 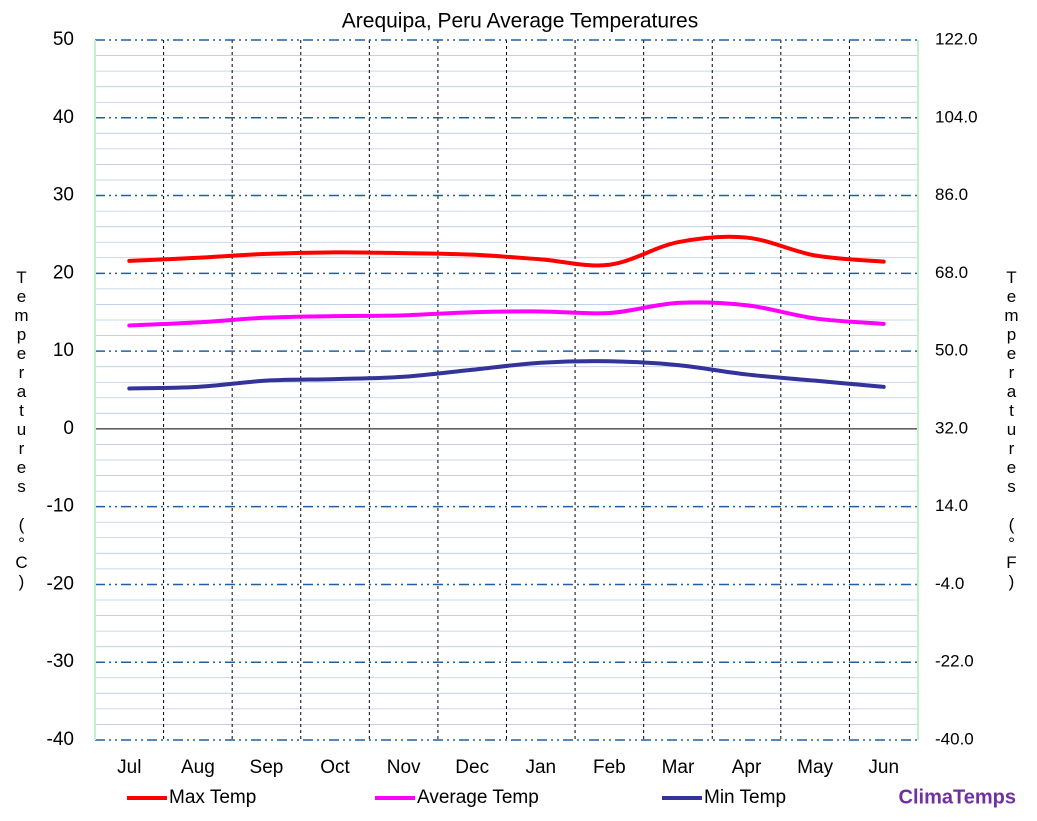 What do you see at coordinates (949, 583) in the screenshot?
I see `y2-tick-label: -4.0` at bounding box center [949, 583].